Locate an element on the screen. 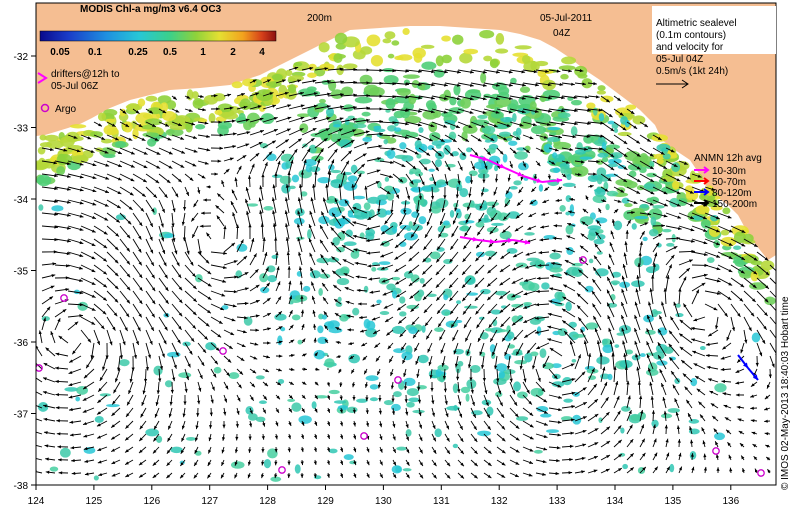 The image size is (800, 520). velocity-arrow is located at coordinates (772, 334).